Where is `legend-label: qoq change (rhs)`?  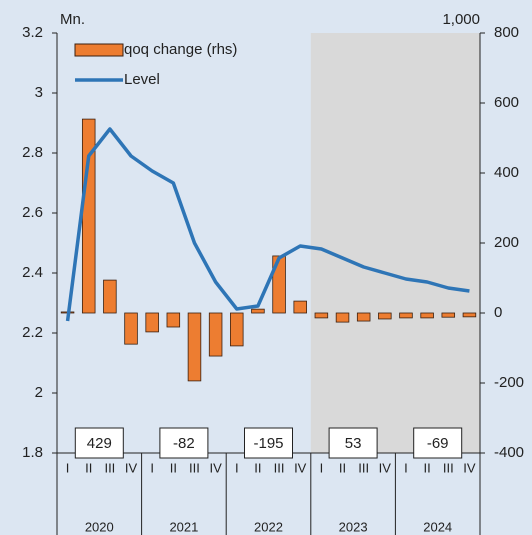 legend-label: qoq change (rhs) is located at coordinates (180, 49).